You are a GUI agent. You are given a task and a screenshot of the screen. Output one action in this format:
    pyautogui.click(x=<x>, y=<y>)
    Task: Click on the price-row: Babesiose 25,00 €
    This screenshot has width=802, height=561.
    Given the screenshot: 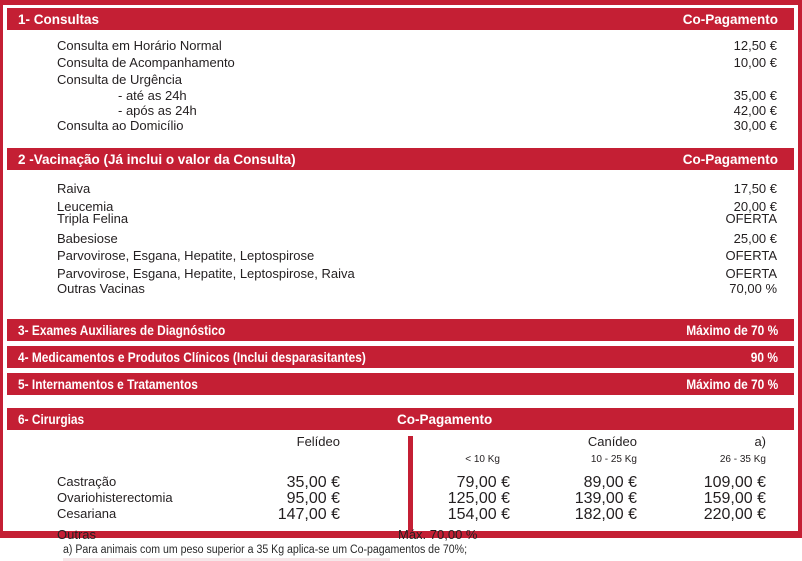 What is the action you would take?
    pyautogui.click(x=417, y=238)
    